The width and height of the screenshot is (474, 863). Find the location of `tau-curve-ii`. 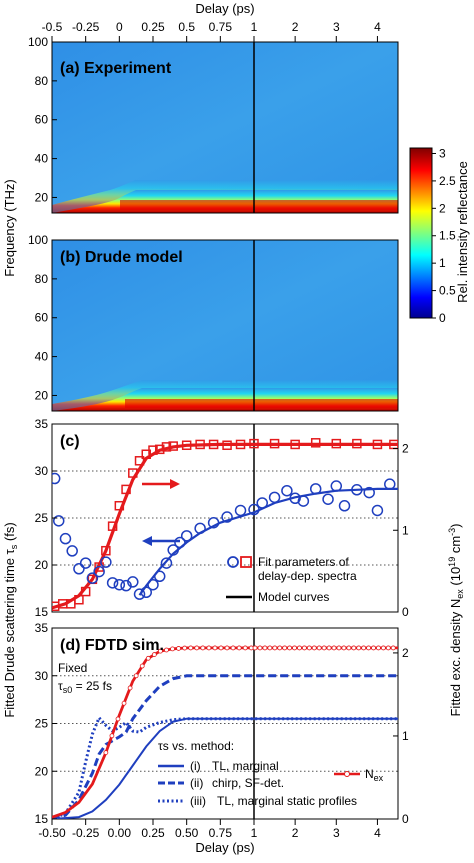

tau-curve-ii is located at coordinates (225, 746).